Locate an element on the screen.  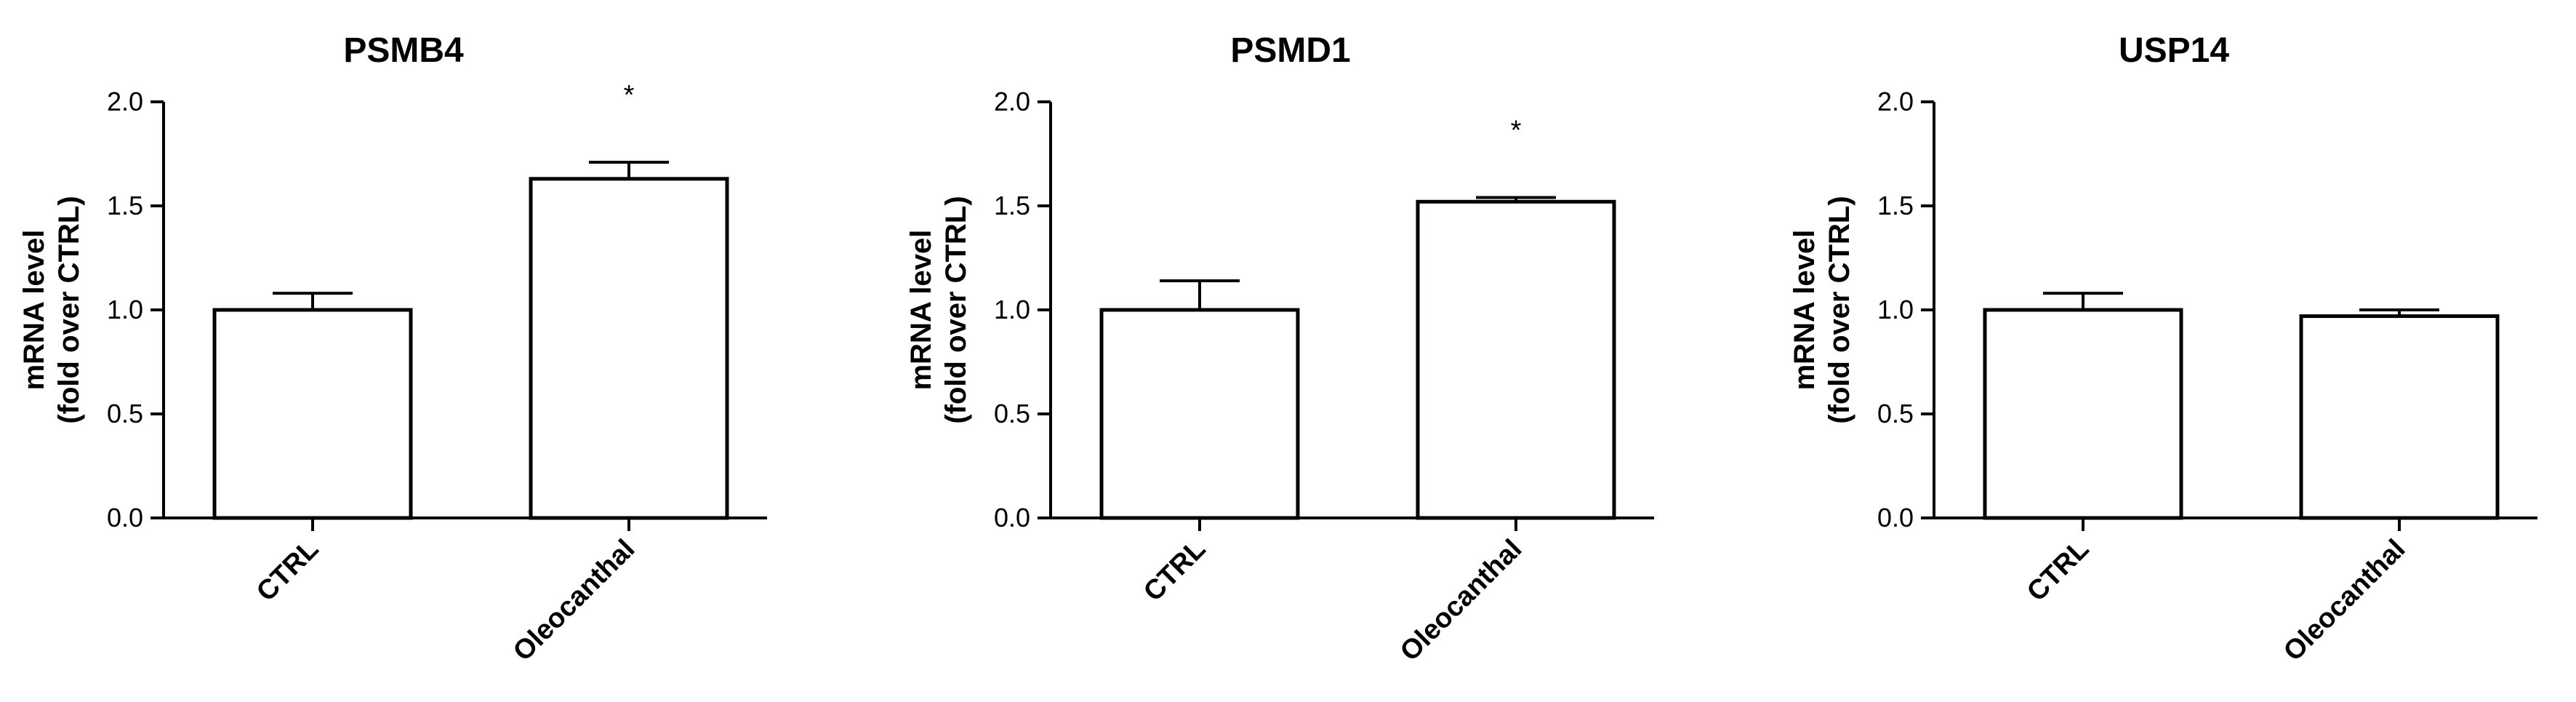
chart-title: USP14 is located at coordinates (2174, 51).